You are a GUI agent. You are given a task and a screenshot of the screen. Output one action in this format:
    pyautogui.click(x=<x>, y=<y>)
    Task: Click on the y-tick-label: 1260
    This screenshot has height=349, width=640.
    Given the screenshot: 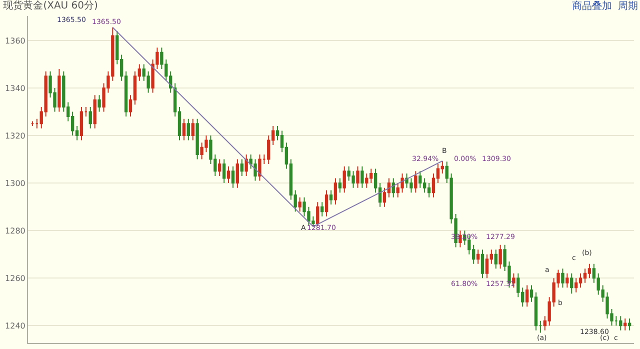 What is the action you would take?
    pyautogui.click(x=15, y=278)
    